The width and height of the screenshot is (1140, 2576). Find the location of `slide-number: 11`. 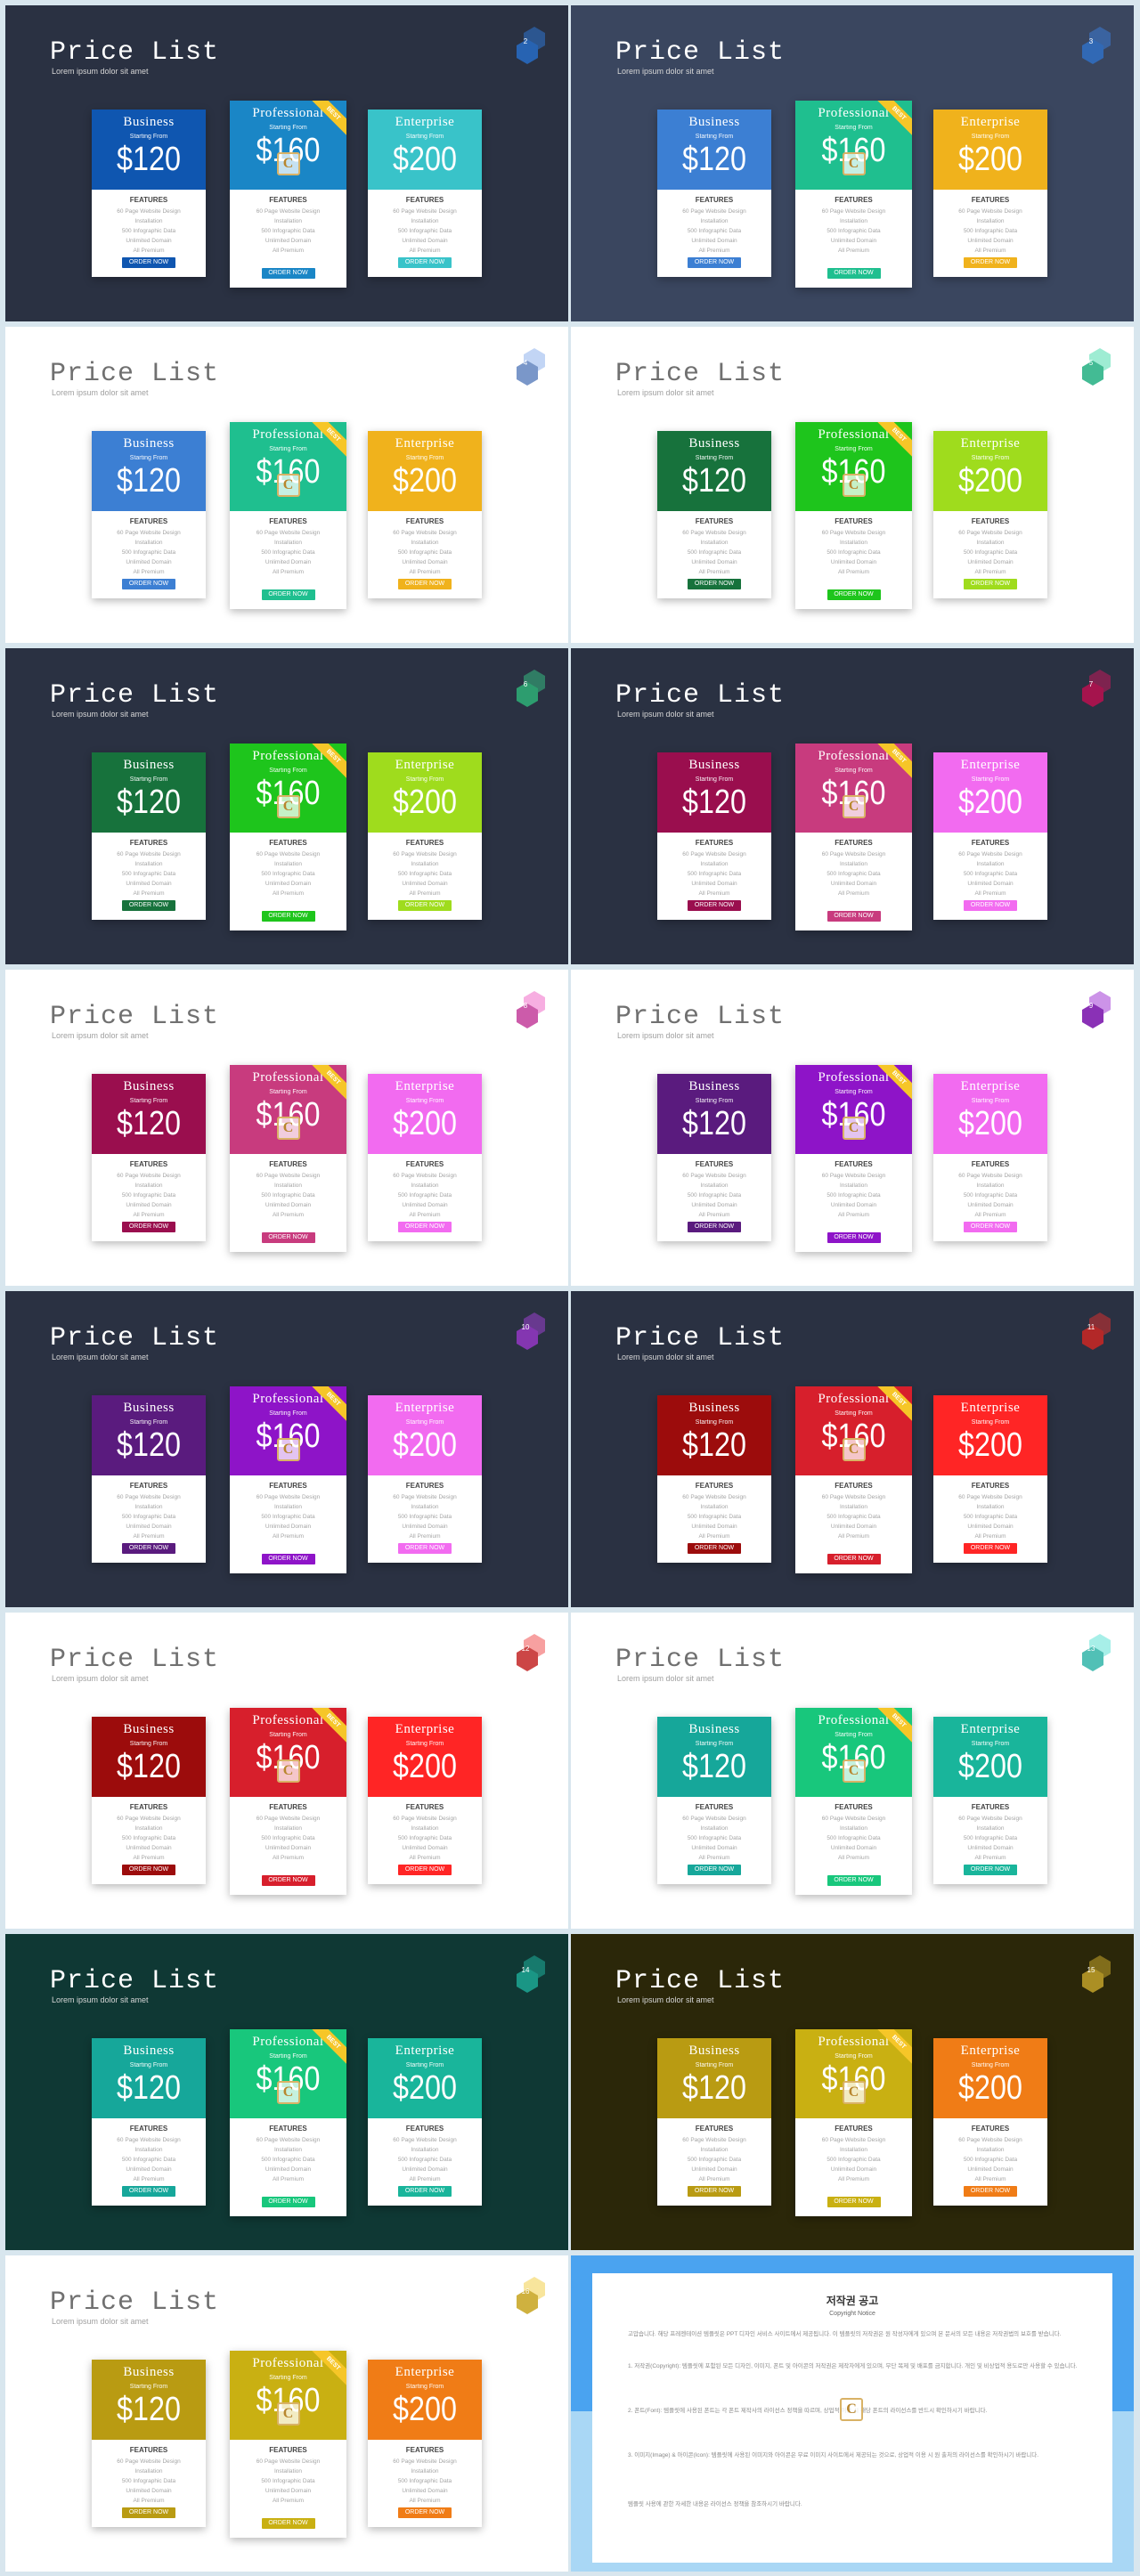

slide-number: 11 is located at coordinates (1091, 1327).